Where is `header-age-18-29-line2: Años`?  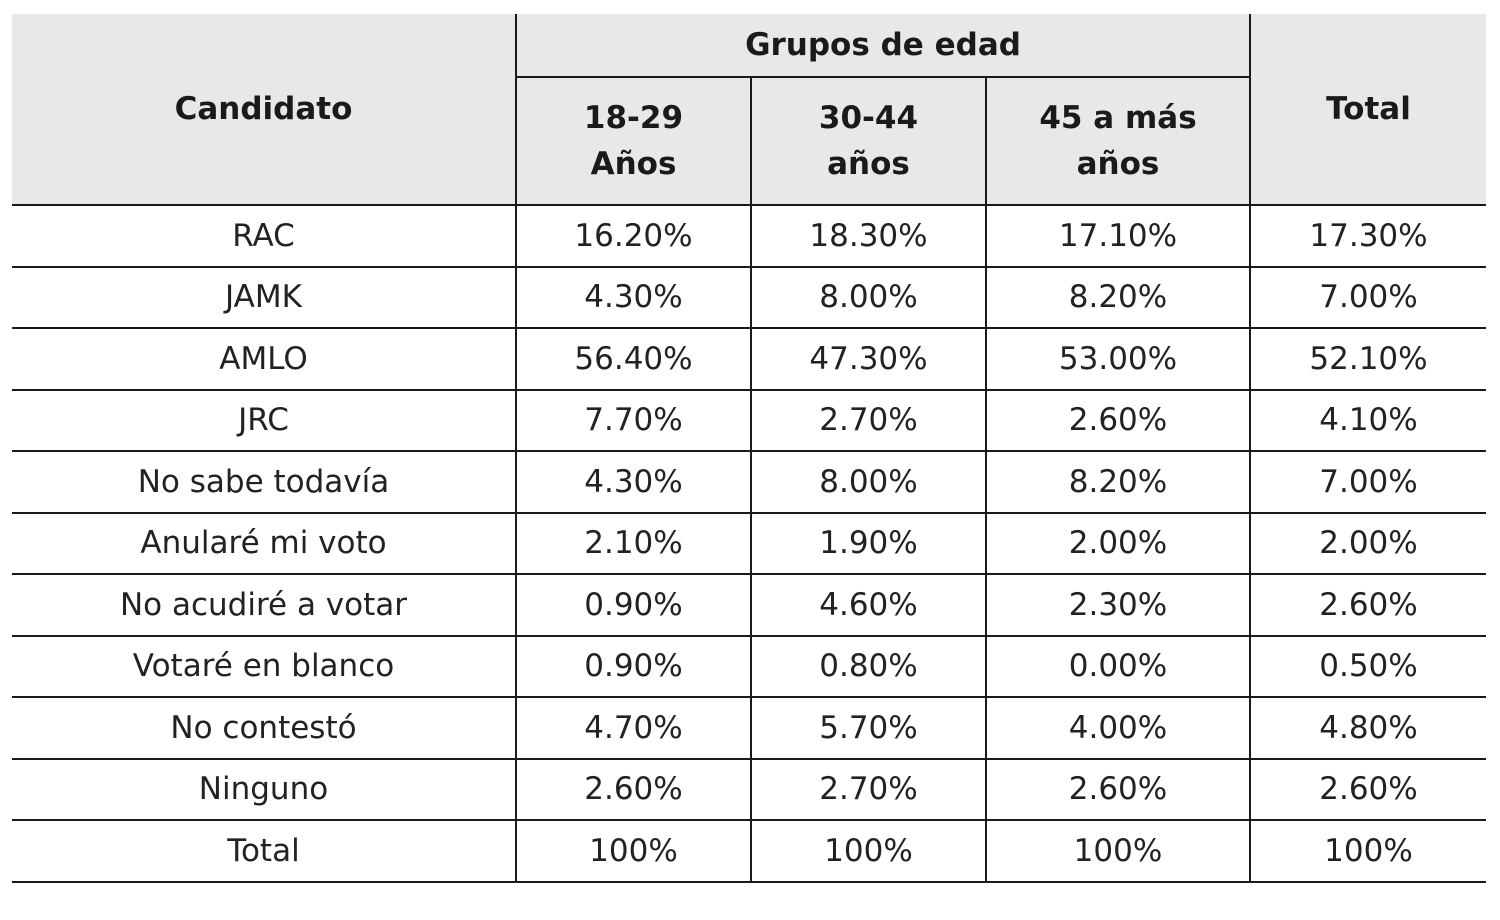
header-age-18-29-line2: Años is located at coordinates (633, 164).